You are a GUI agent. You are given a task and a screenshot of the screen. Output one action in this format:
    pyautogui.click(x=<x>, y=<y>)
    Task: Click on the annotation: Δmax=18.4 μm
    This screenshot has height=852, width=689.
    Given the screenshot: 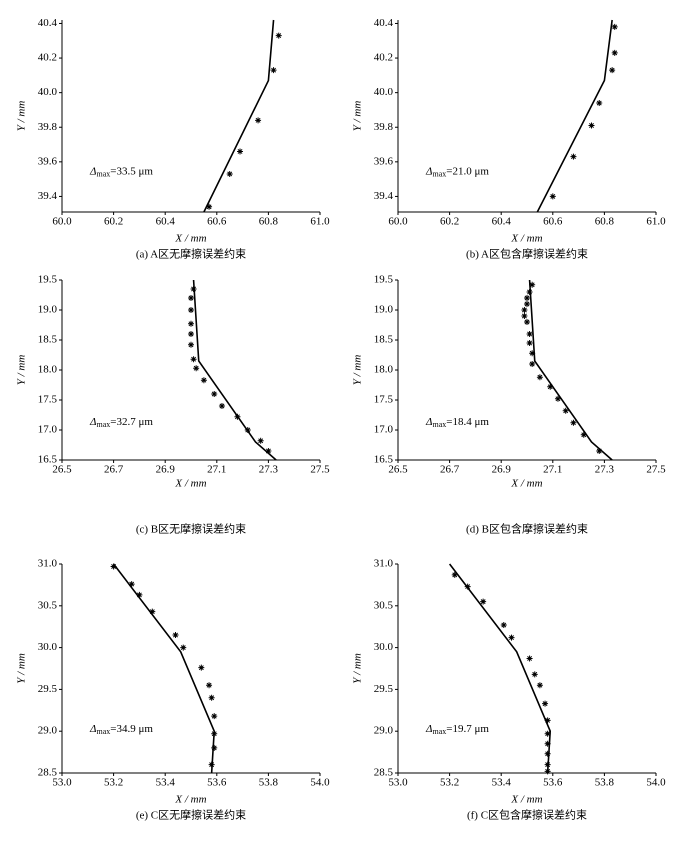 What is the action you would take?
    pyautogui.click(x=457, y=422)
    